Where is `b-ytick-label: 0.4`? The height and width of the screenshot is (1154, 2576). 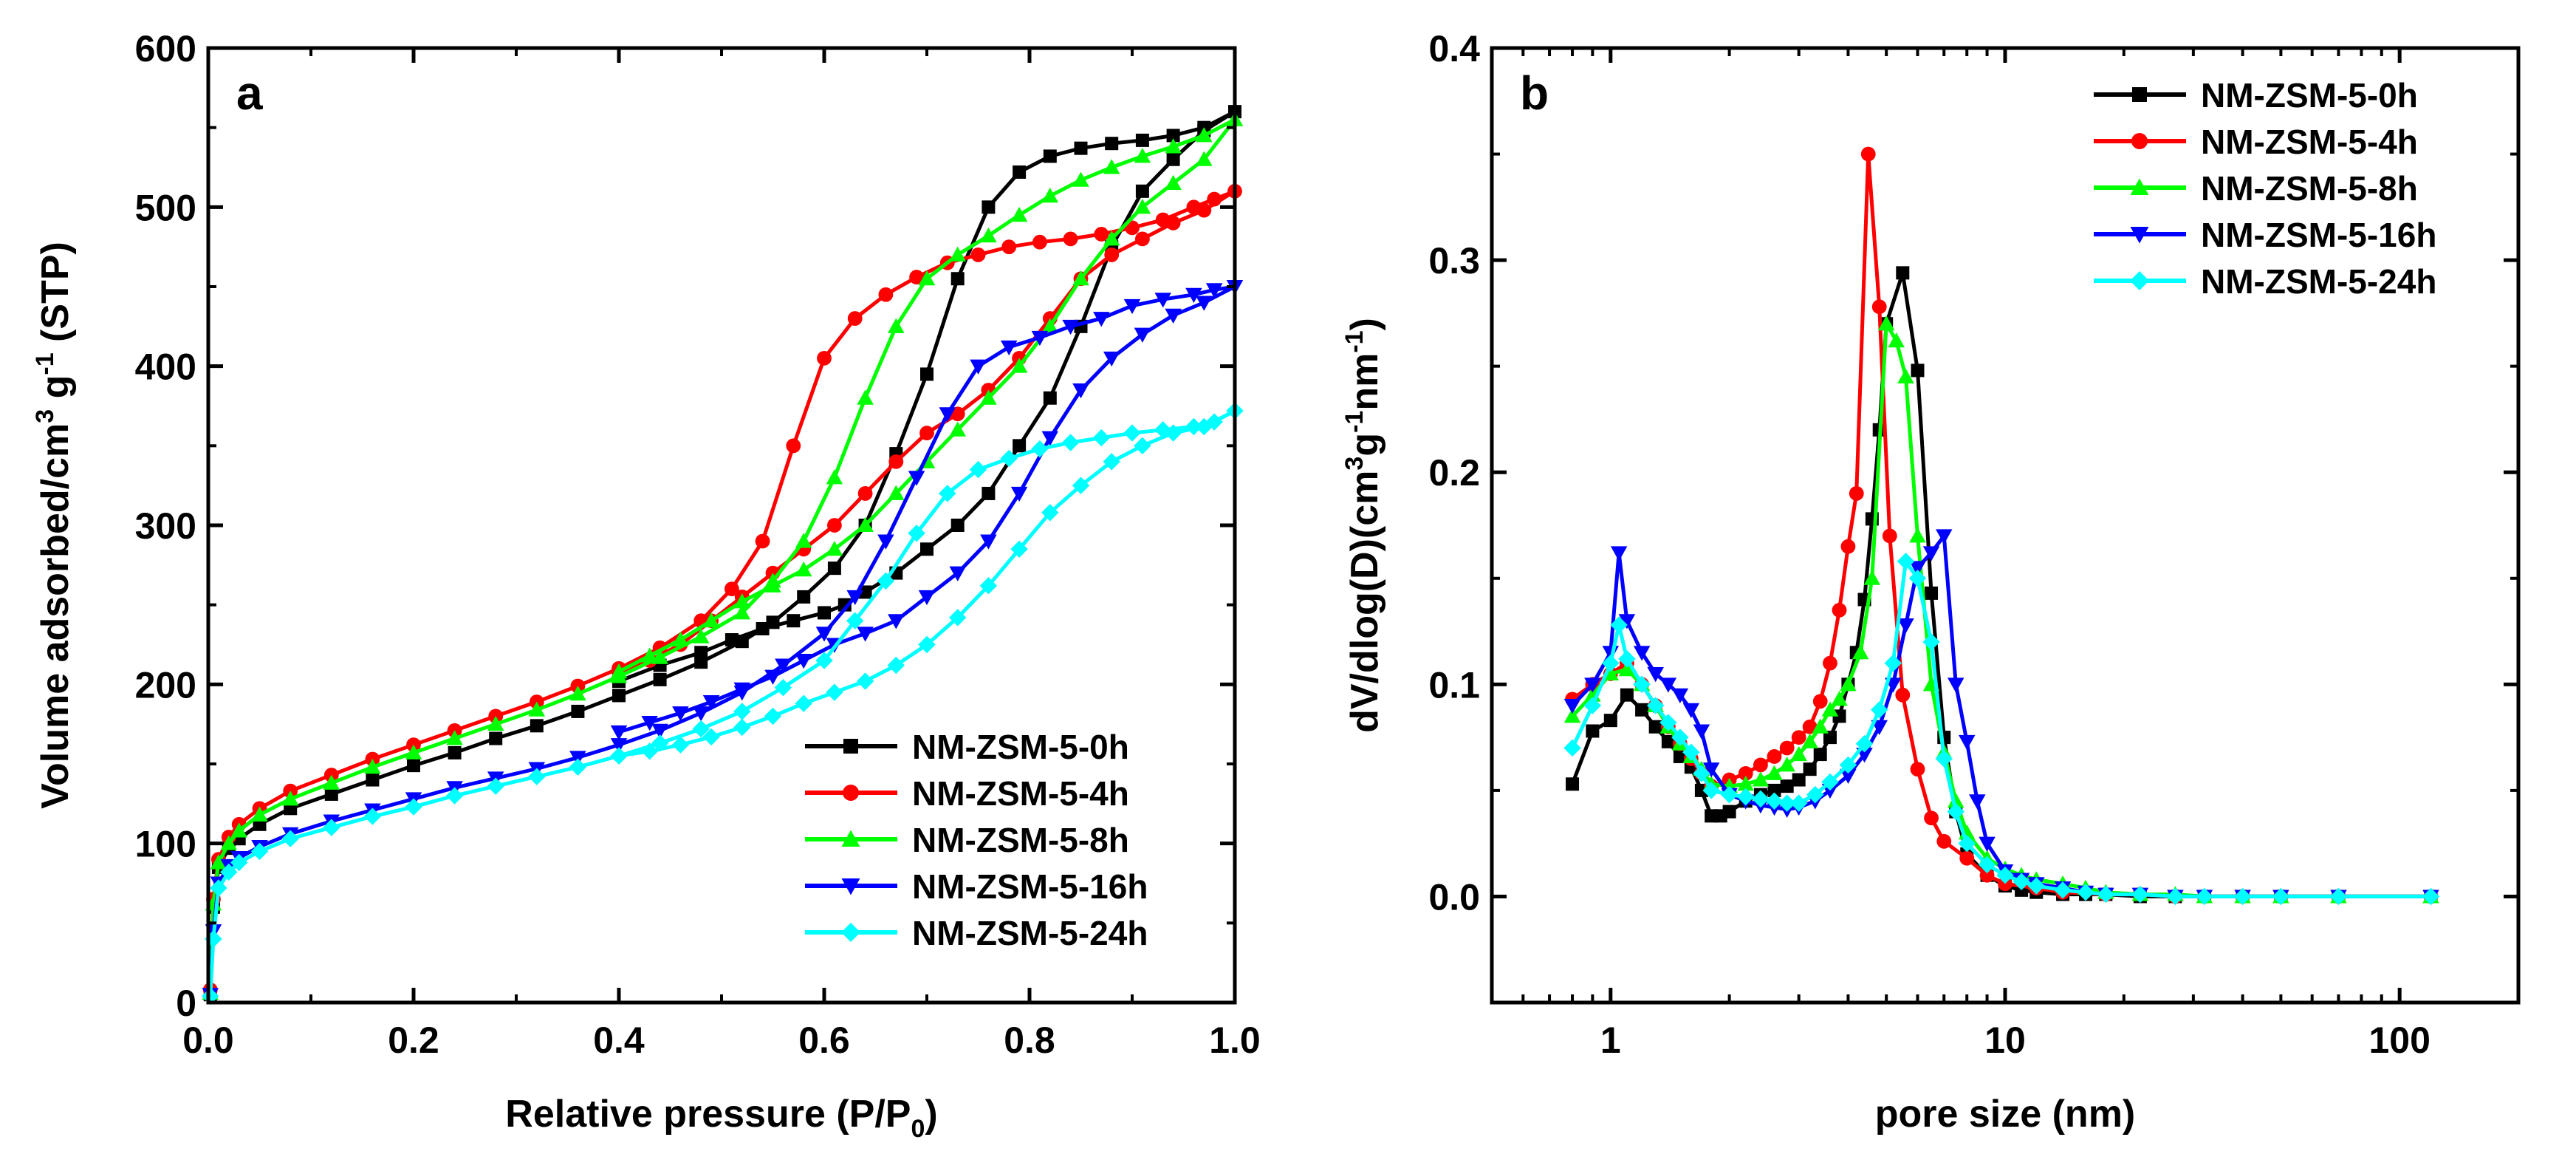
b-ytick-label: 0.4 is located at coordinates (1454, 48).